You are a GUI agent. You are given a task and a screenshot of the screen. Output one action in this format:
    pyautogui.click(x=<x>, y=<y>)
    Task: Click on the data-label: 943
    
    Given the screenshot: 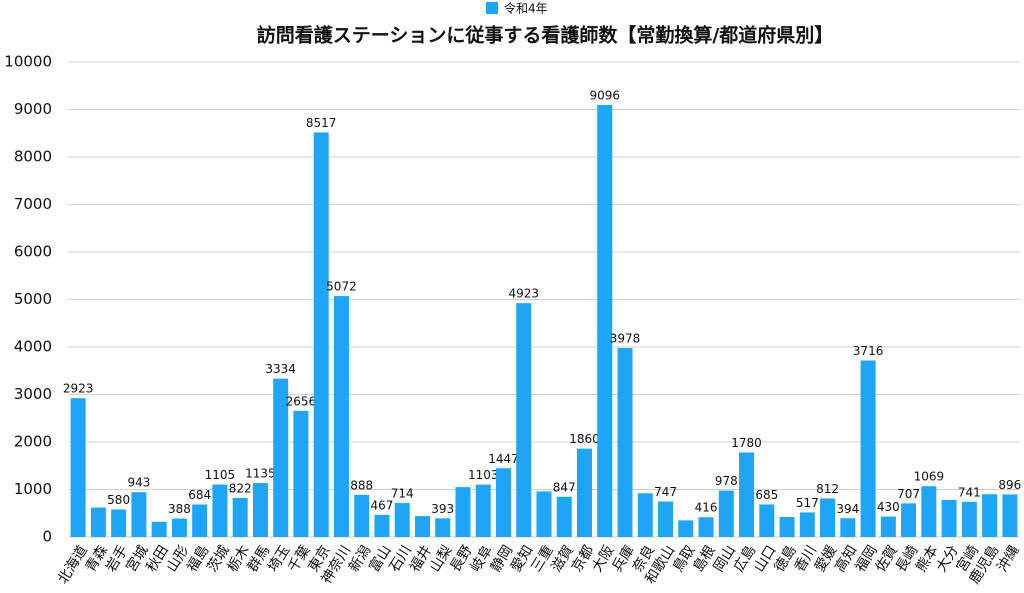 What is the action you would take?
    pyautogui.click(x=138, y=483)
    